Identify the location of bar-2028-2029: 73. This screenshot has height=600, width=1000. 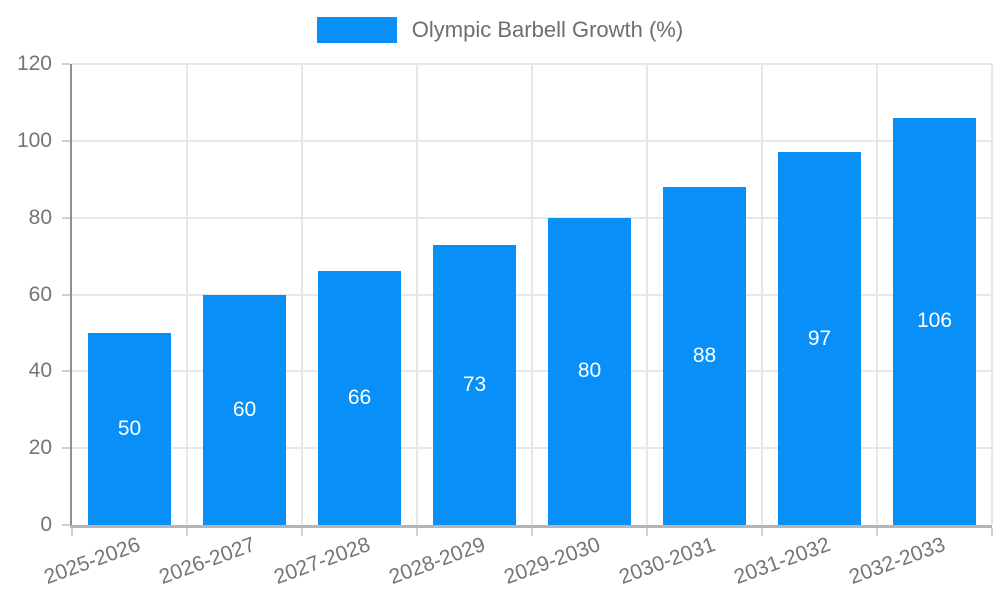
(474, 384).